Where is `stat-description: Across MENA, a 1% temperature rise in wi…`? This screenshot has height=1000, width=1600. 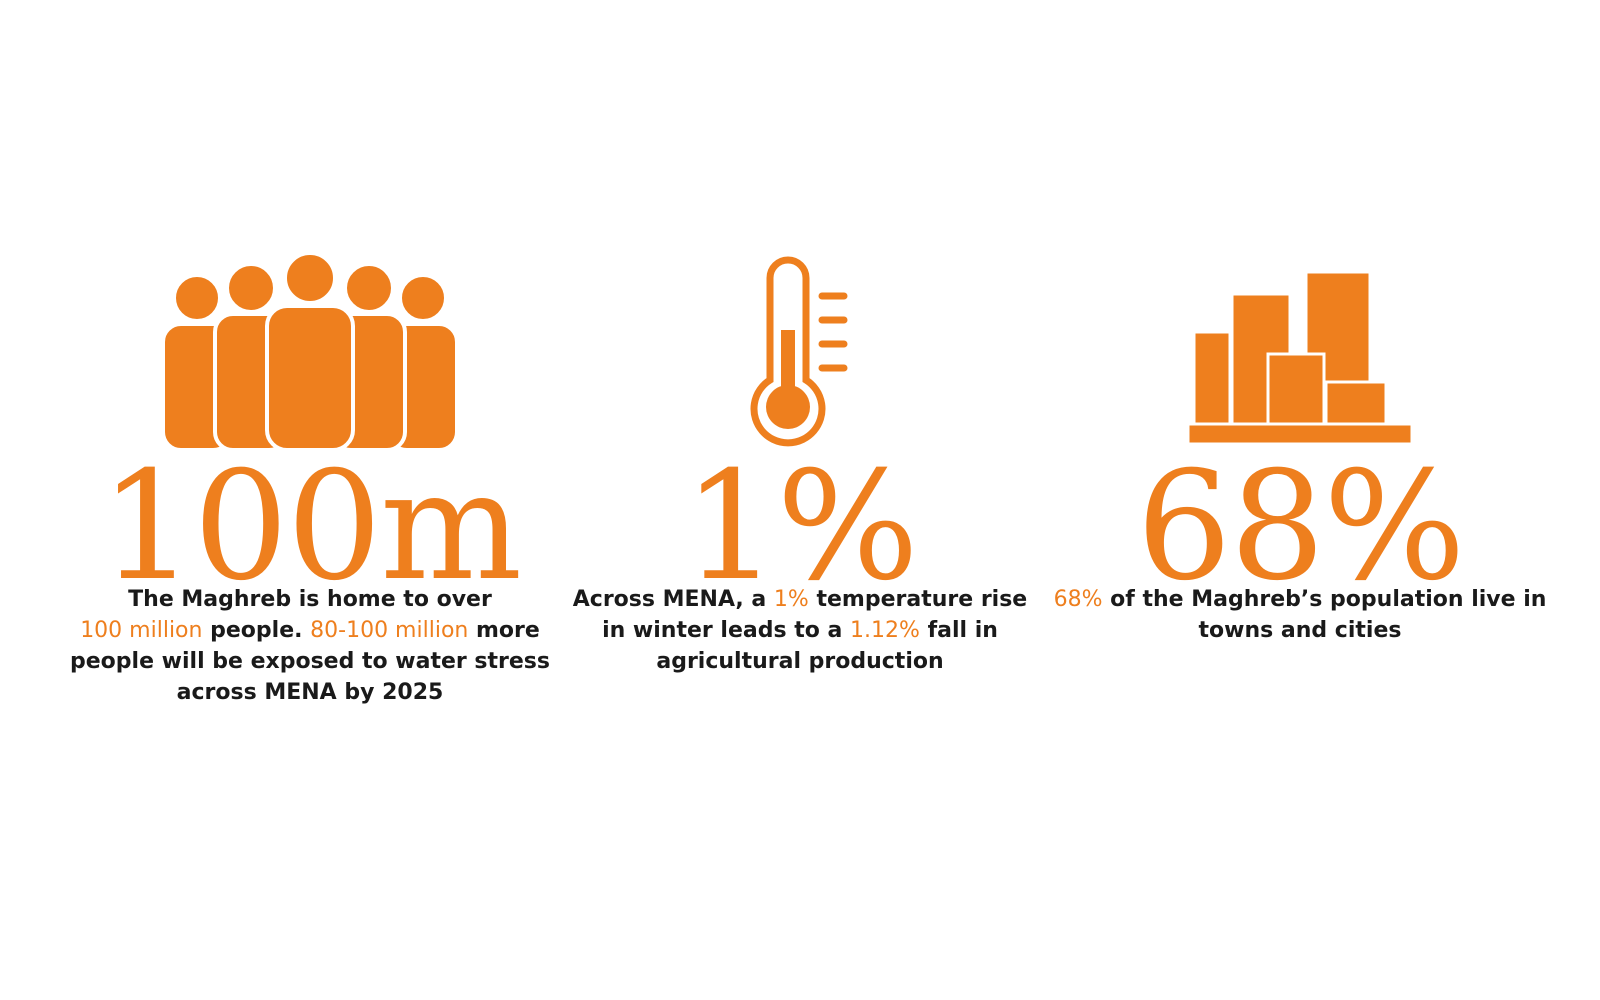 stat-description: Across MENA, a 1% temperature rise in wi… is located at coordinates (800, 630).